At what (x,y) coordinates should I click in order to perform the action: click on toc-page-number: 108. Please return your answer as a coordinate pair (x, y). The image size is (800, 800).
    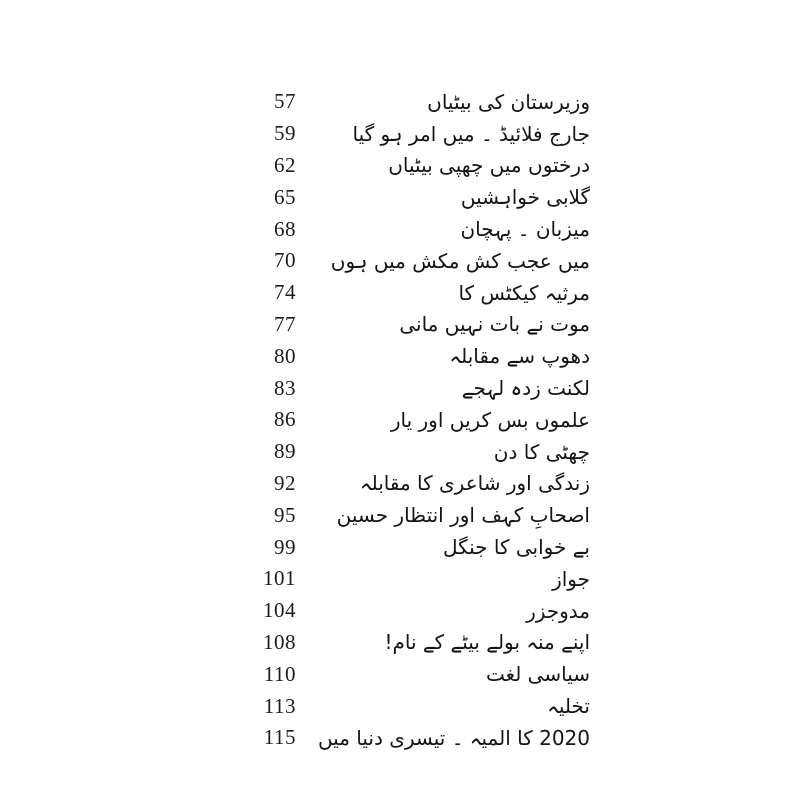
    Looking at the image, I should click on (279, 641).